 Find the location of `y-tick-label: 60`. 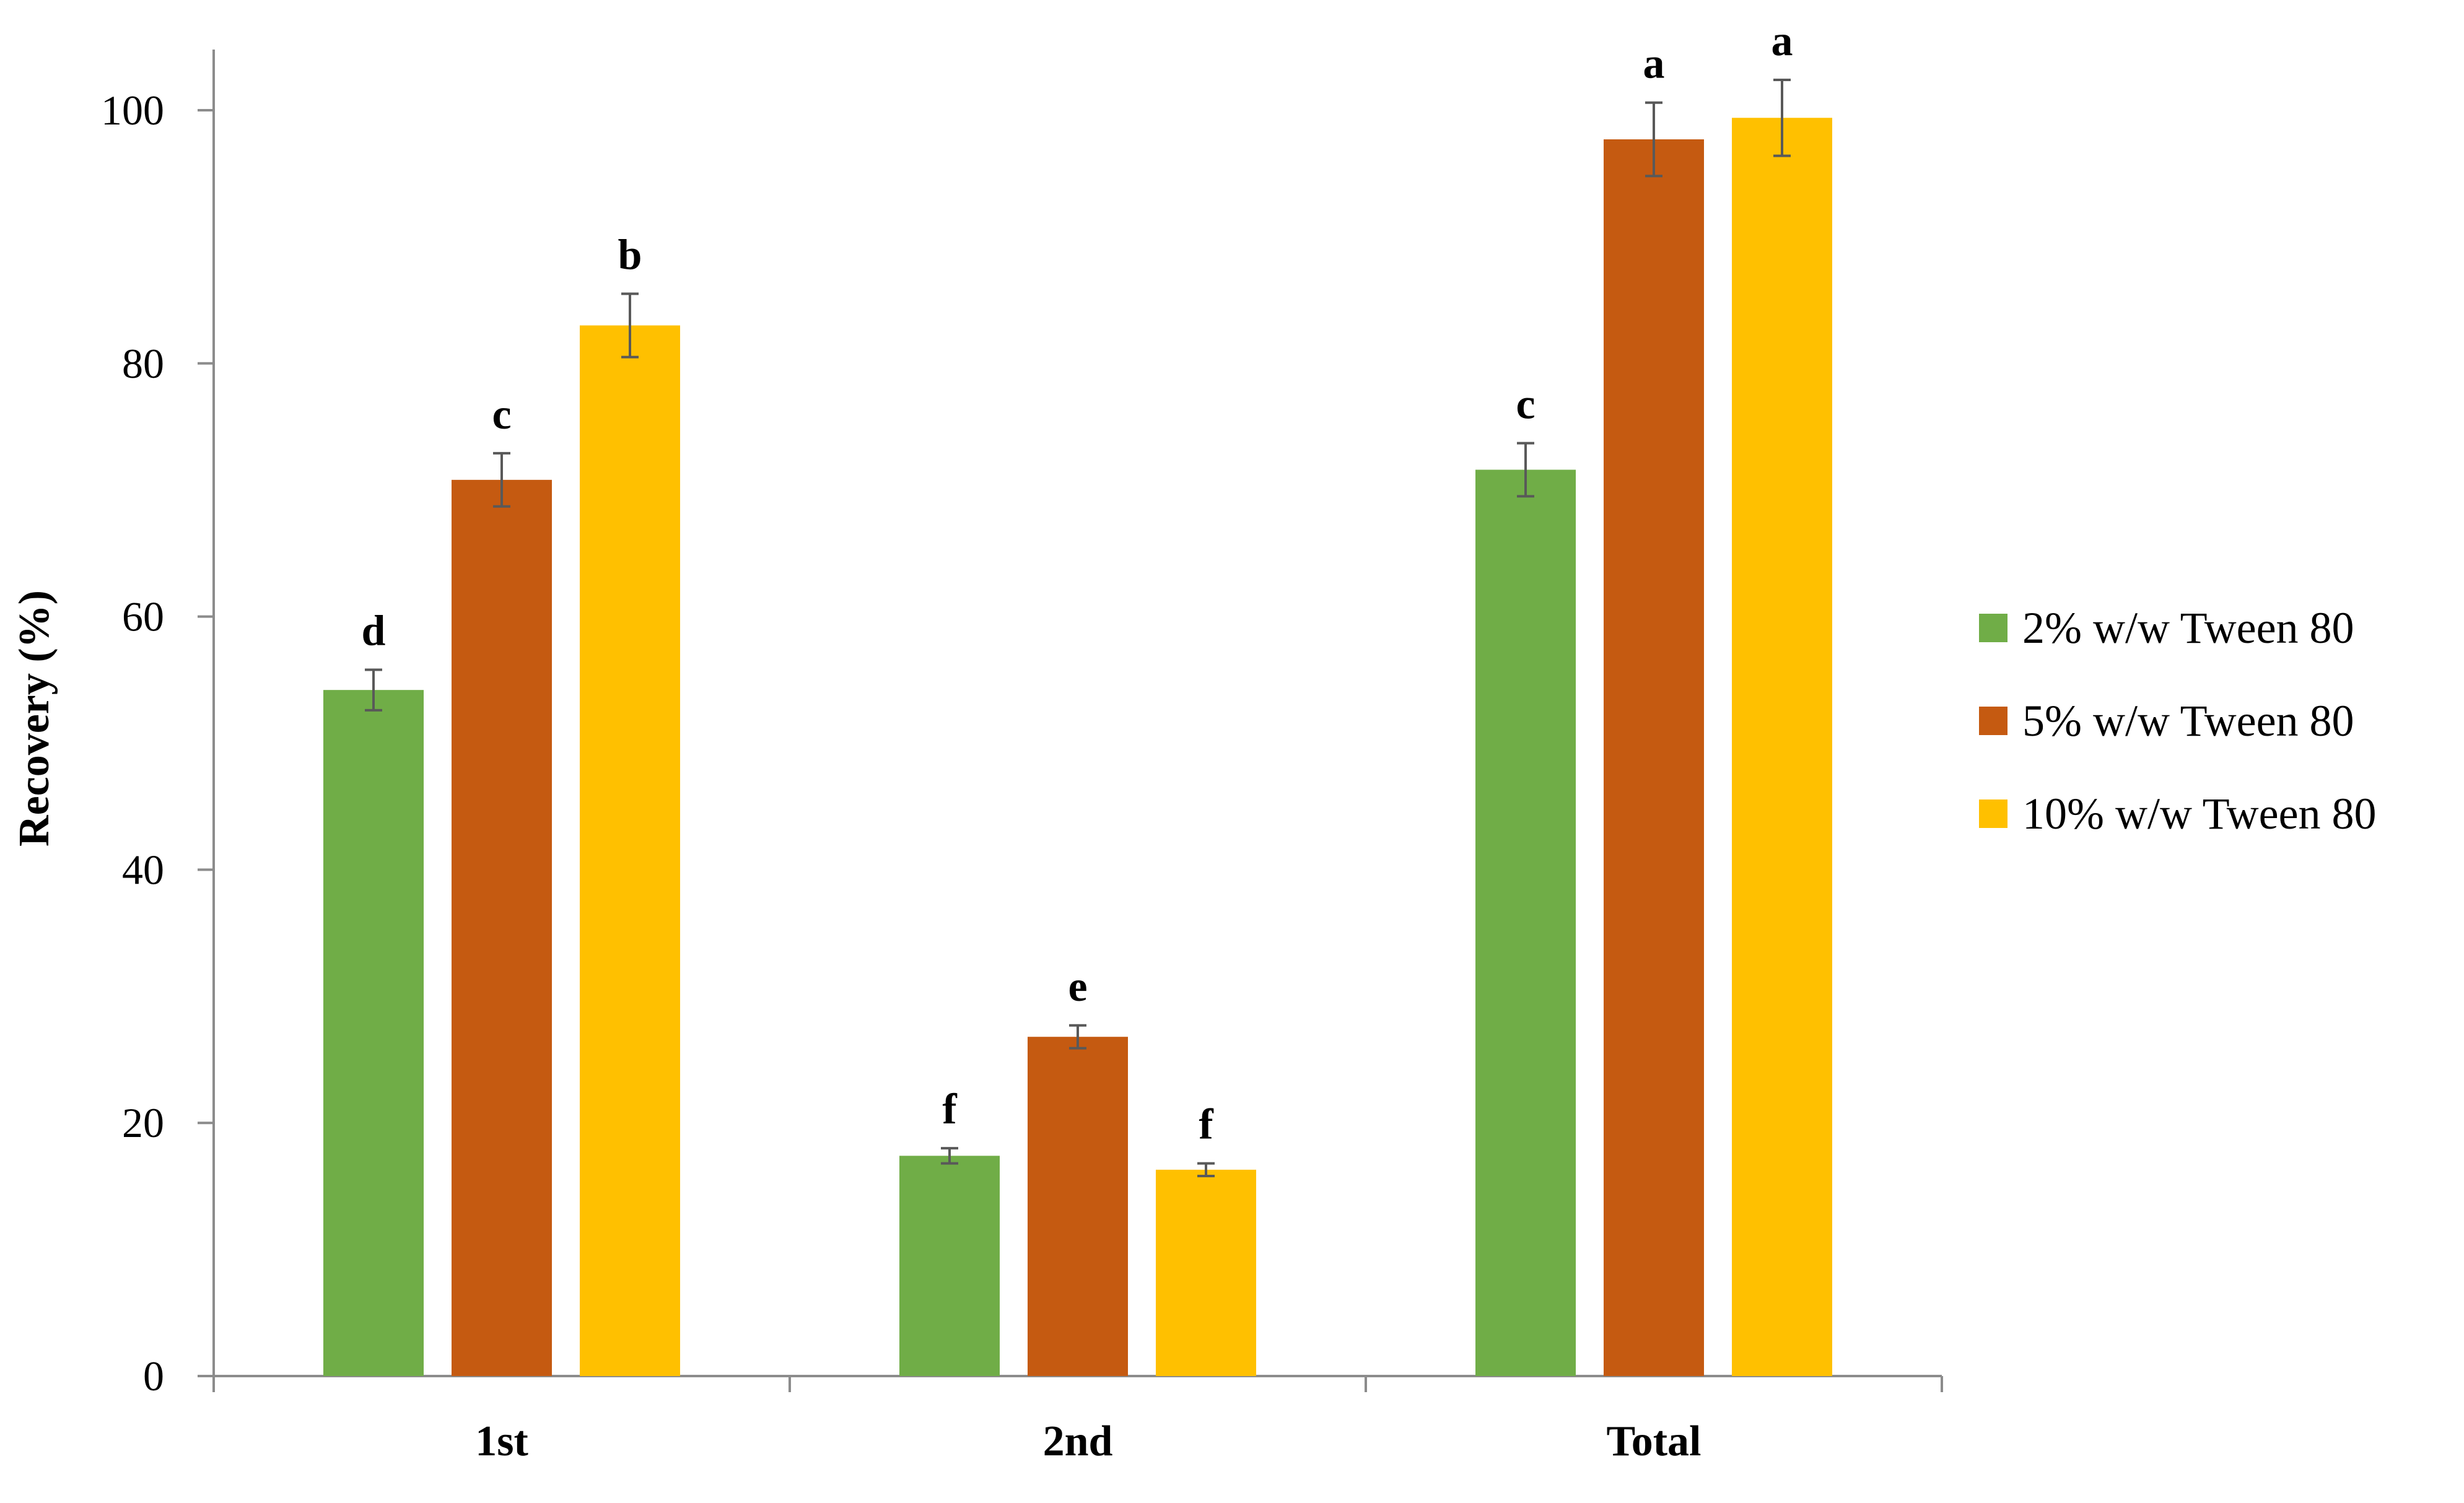

y-tick-label: 60 is located at coordinates (143, 616).